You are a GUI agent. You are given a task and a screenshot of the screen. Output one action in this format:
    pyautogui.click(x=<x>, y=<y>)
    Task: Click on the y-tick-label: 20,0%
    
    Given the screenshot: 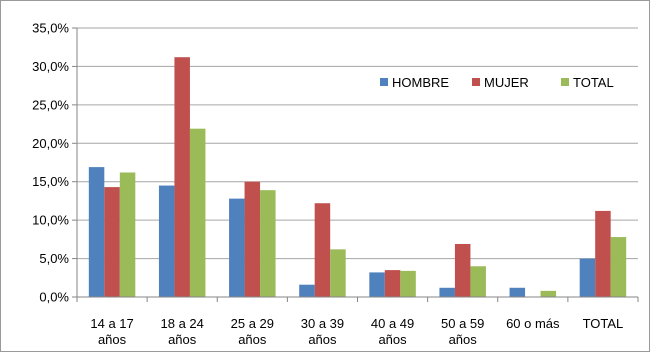 What is the action you would take?
    pyautogui.click(x=50, y=143)
    